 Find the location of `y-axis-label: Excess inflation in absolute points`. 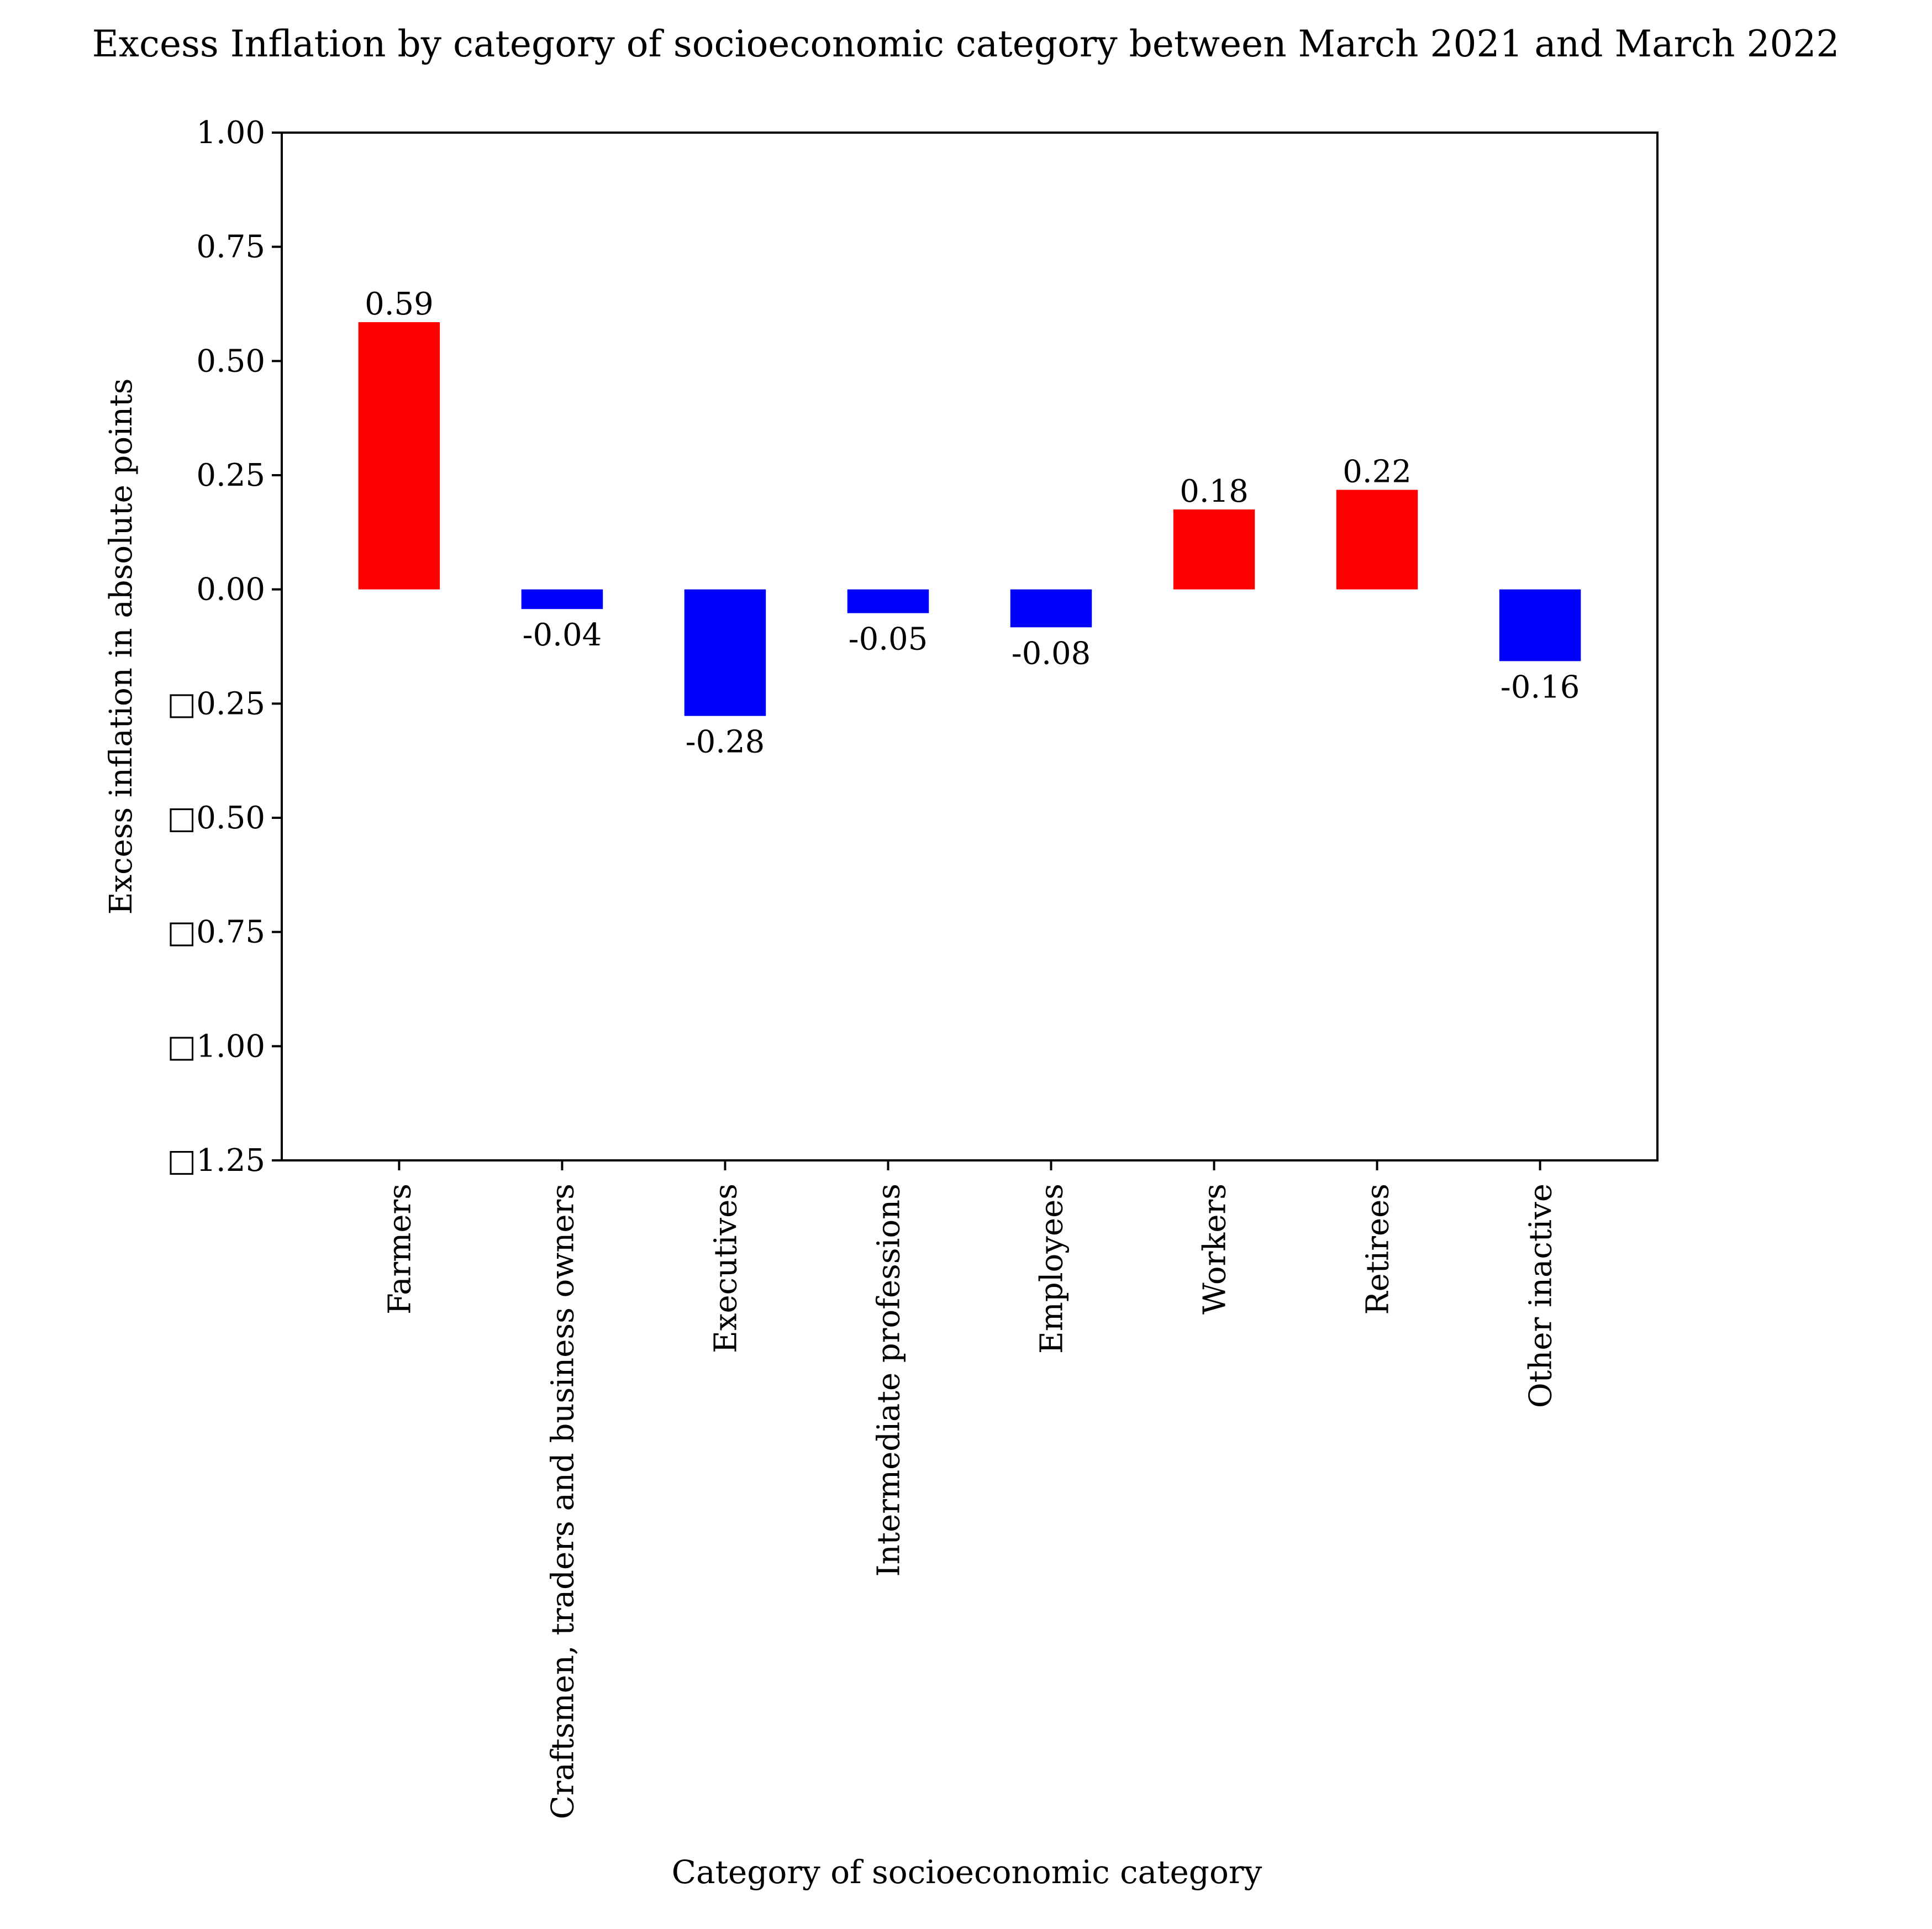

y-axis-label: Excess inflation in absolute points is located at coordinates (121, 647).